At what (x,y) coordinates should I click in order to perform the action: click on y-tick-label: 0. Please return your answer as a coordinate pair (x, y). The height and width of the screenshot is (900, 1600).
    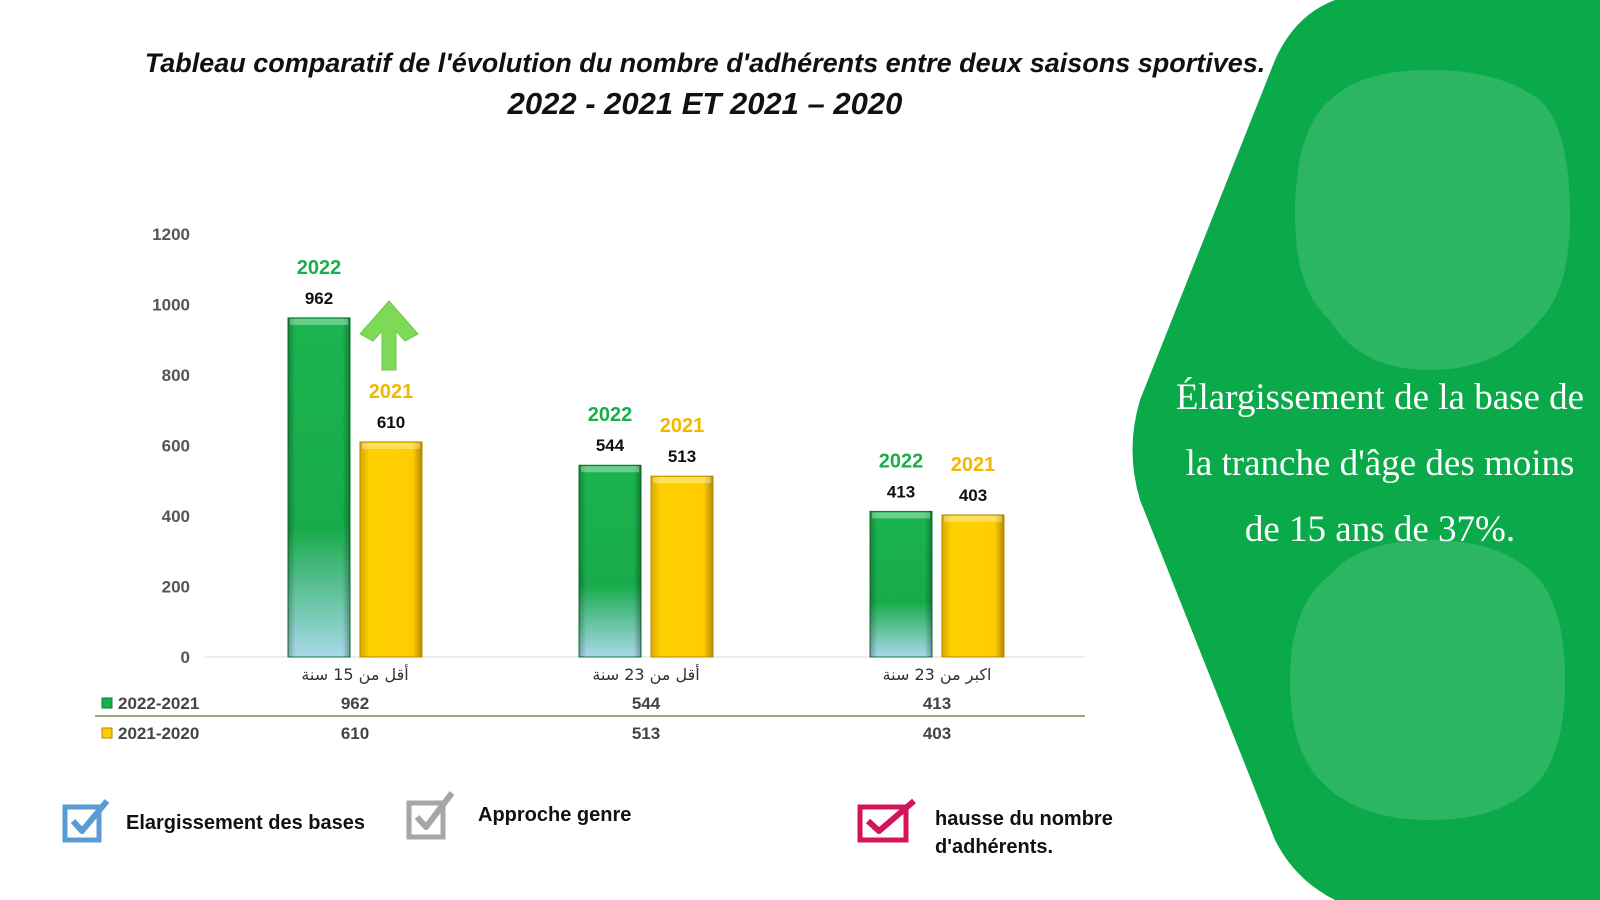
    Looking at the image, I should click on (185, 657).